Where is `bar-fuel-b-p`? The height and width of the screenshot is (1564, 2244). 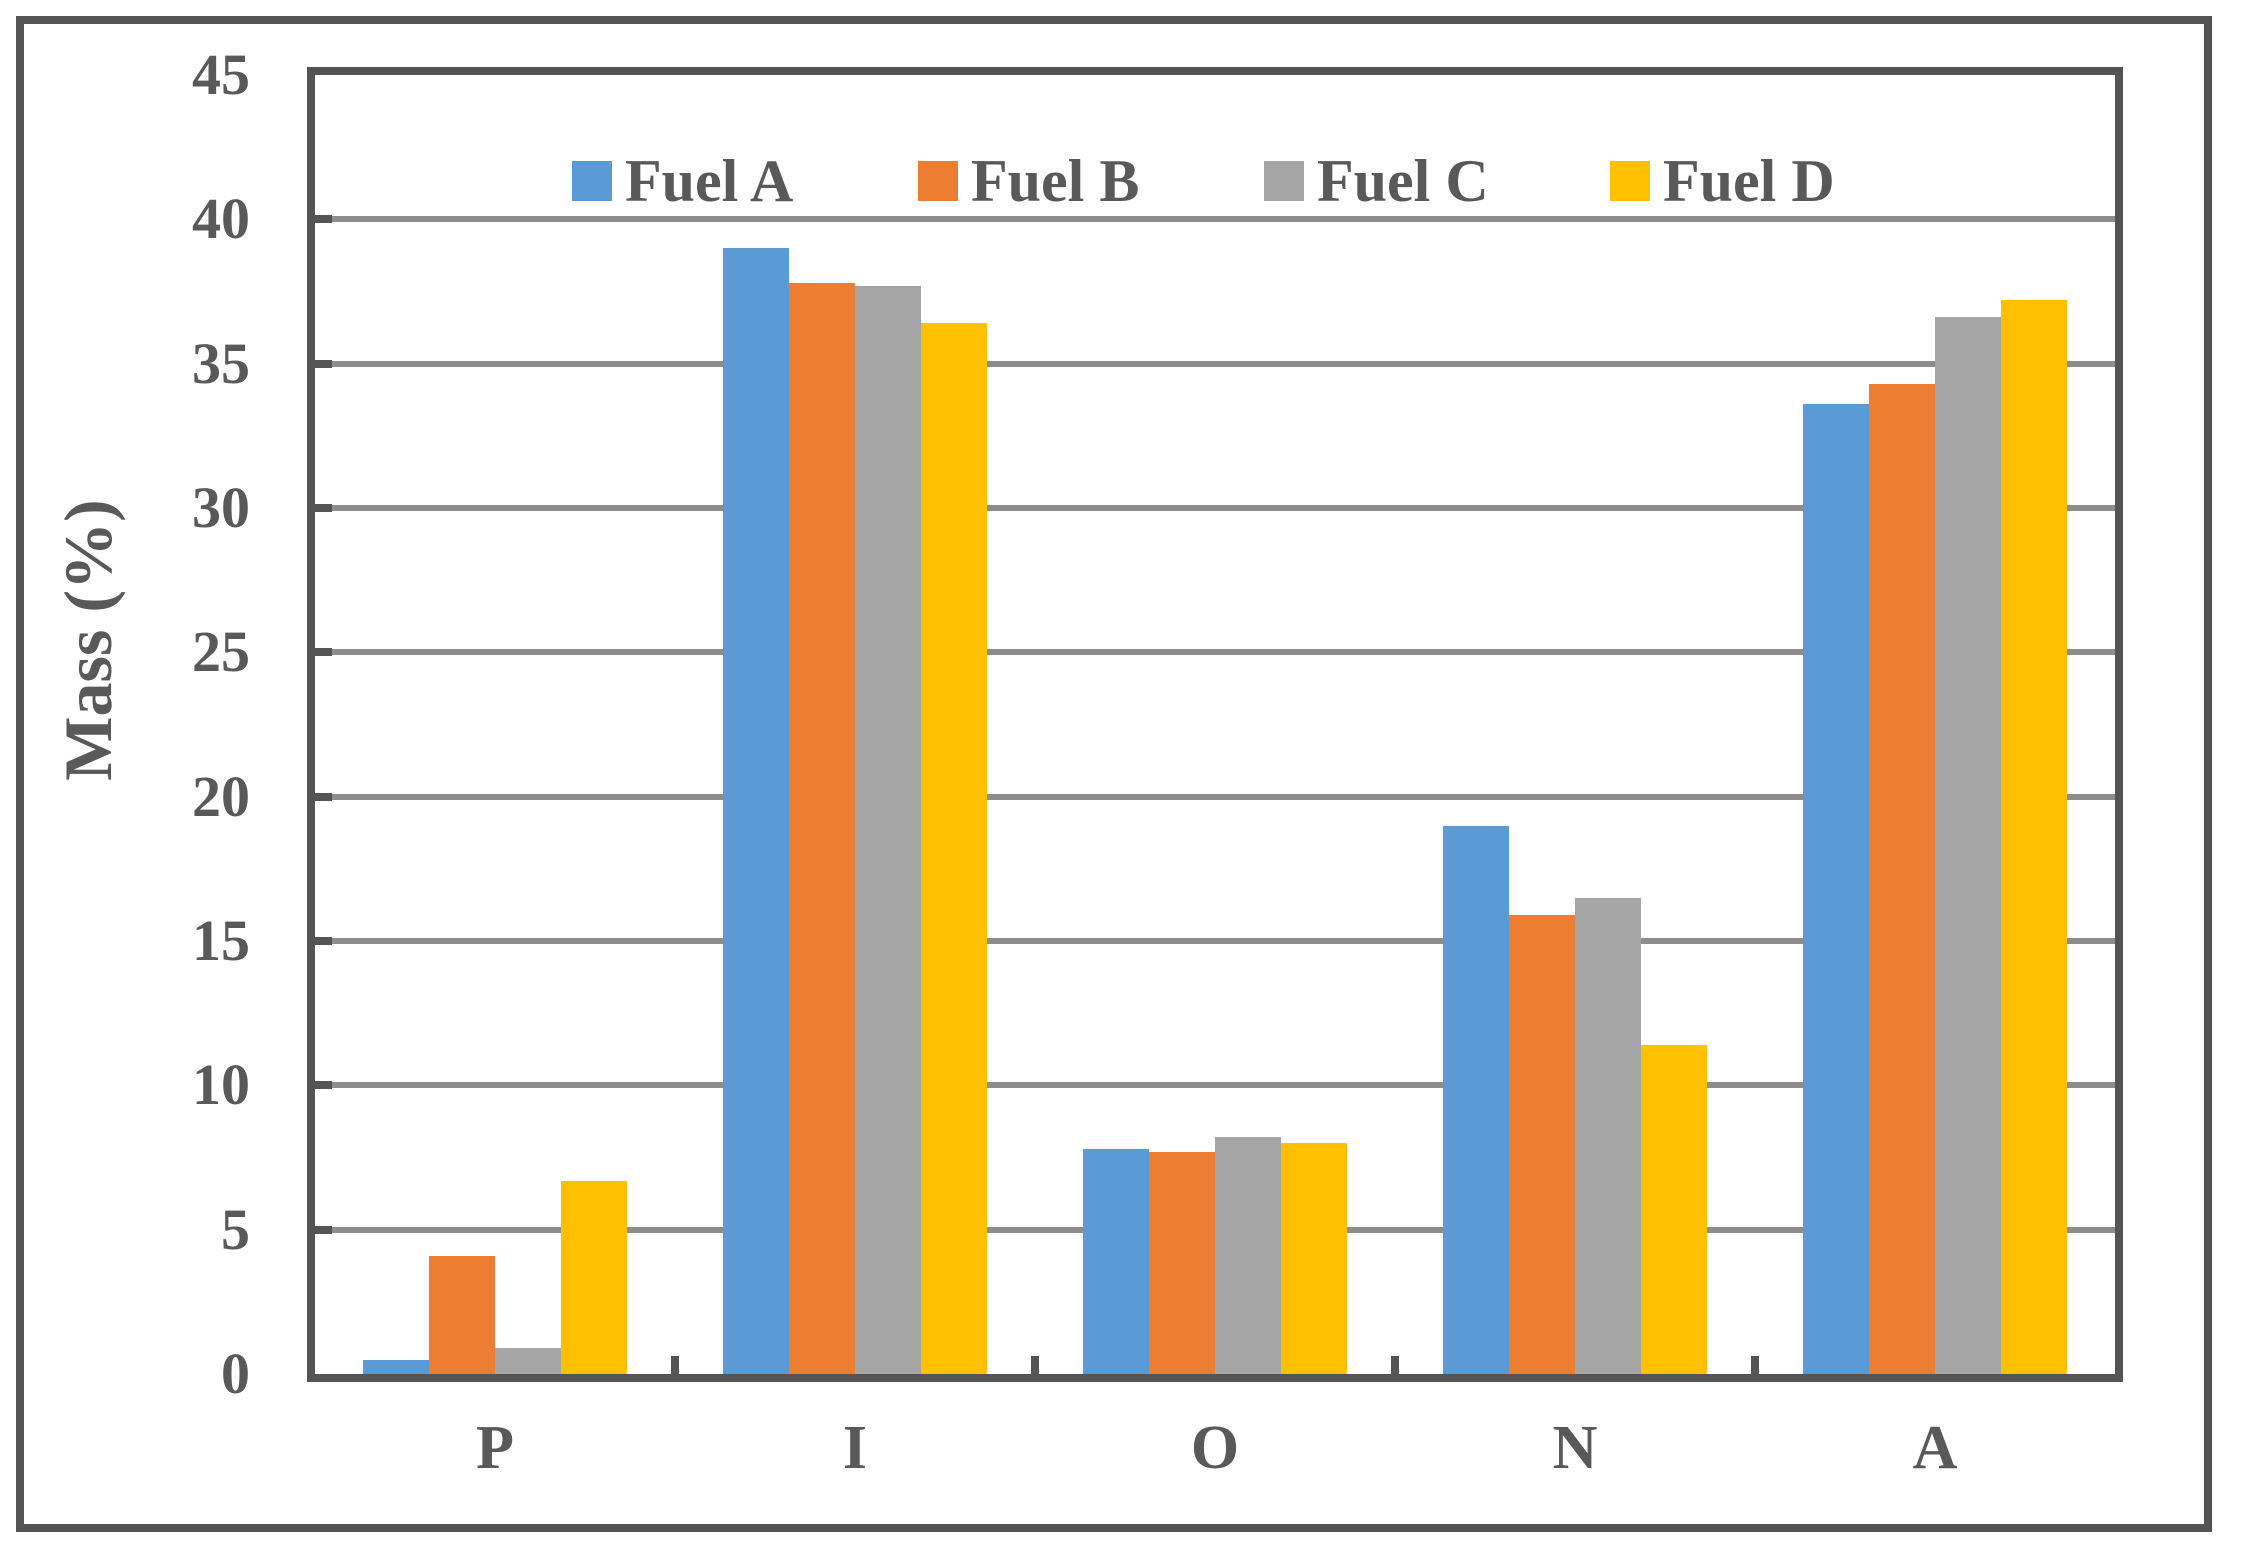
bar-fuel-b-p is located at coordinates (462, 1314).